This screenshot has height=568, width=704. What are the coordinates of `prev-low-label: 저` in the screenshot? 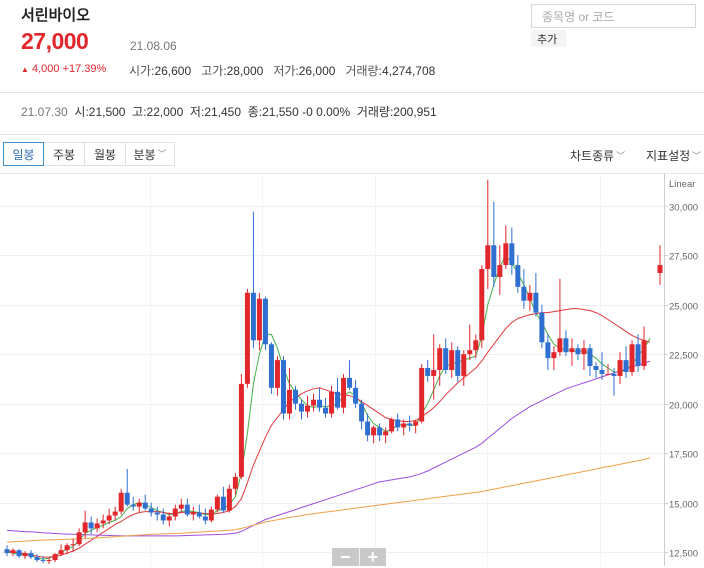 It's located at (195, 112).